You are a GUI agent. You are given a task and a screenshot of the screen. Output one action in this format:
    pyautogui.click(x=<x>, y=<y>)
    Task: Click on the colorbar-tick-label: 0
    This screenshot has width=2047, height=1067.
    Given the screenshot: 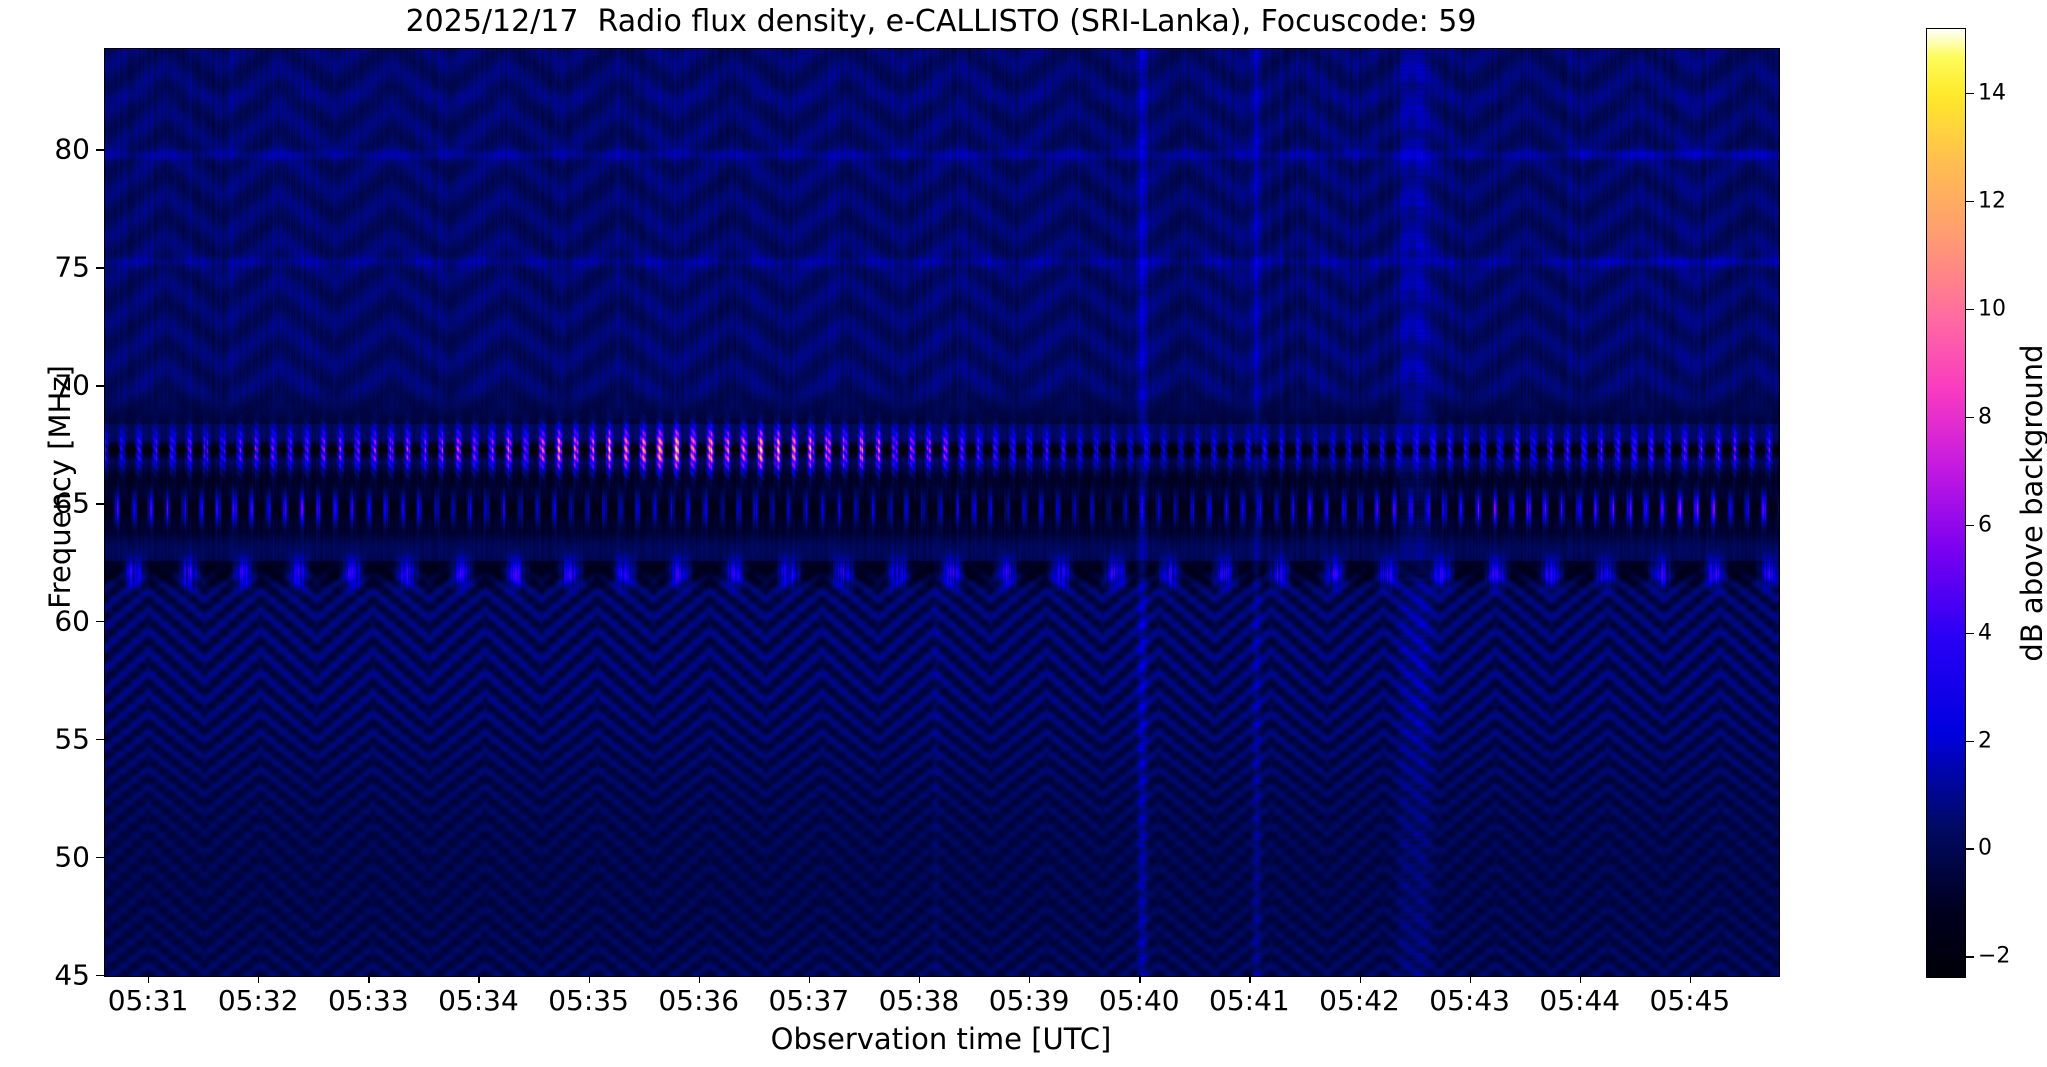 What is the action you would take?
    pyautogui.click(x=1985, y=848)
    